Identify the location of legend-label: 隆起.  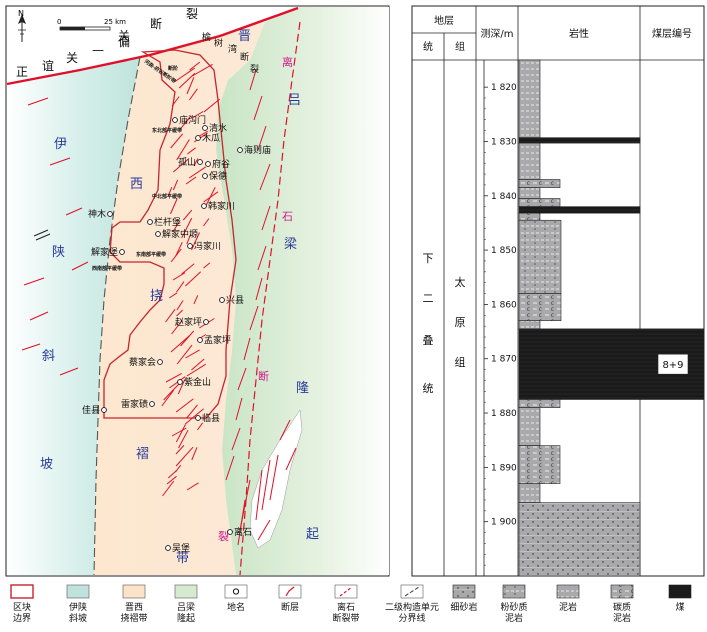
(186, 618).